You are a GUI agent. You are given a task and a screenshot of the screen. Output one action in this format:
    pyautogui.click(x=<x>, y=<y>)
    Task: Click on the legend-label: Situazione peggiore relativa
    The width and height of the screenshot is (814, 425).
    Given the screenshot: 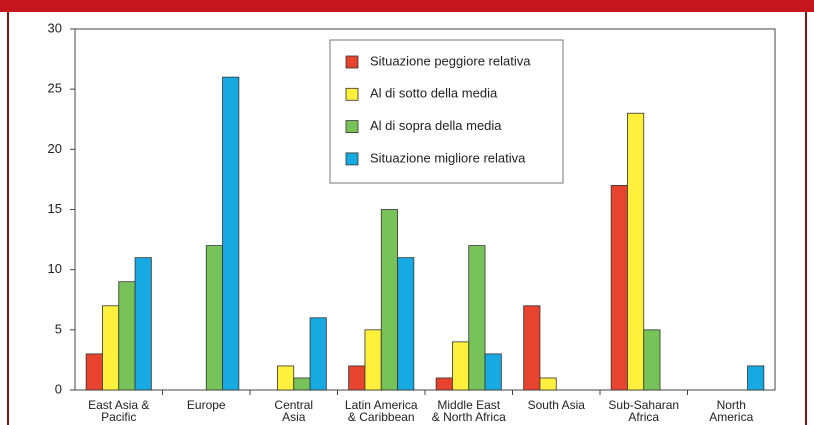 What is the action you would take?
    pyautogui.click(x=450, y=60)
    